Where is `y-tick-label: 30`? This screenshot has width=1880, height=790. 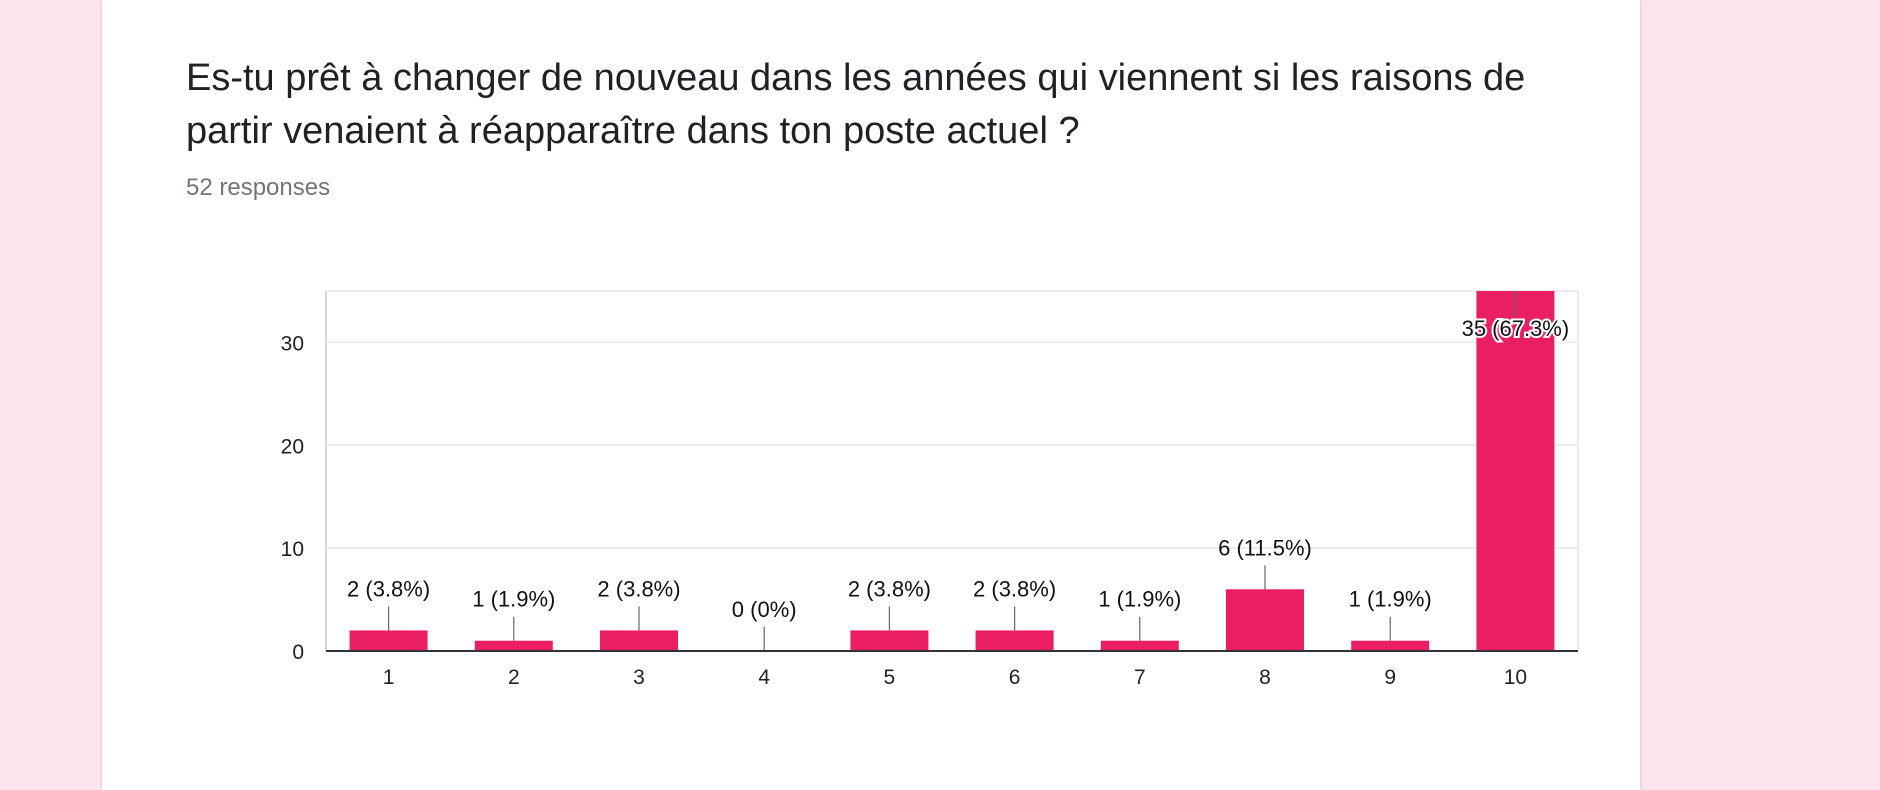 y-tick-label: 30 is located at coordinates (292, 343).